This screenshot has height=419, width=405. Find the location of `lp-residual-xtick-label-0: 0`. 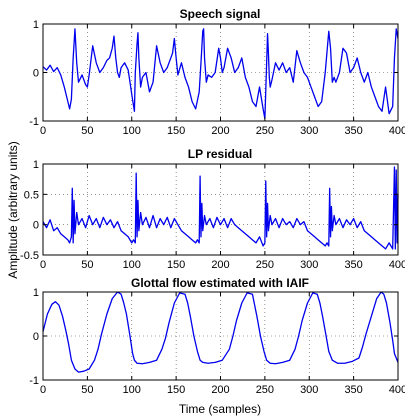

lp-residual-xtick-label-0: 0 is located at coordinates (43, 265).